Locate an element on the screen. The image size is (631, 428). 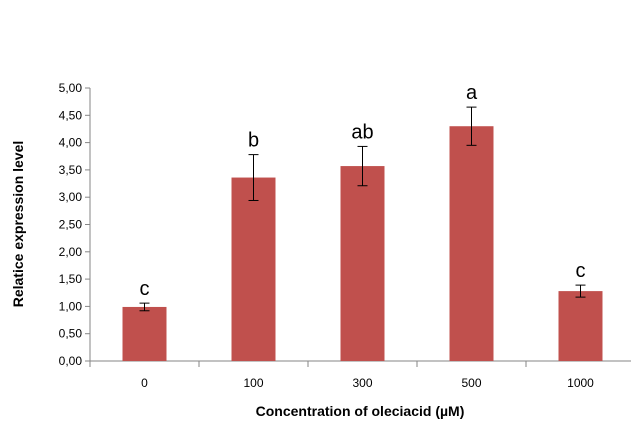
x-tick-label: 1000 is located at coordinates (580, 383).